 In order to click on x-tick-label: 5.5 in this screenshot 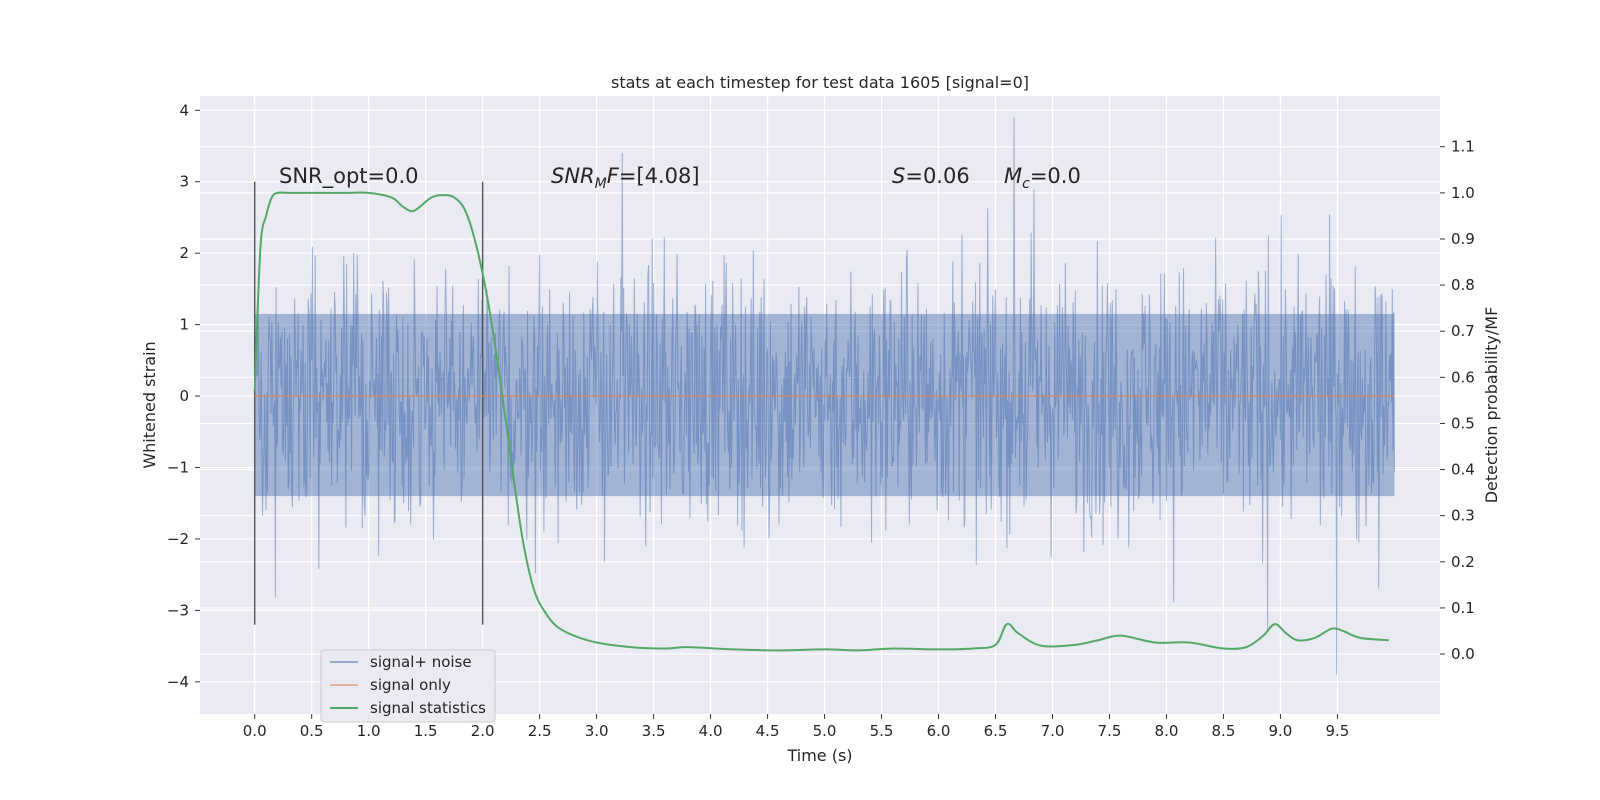, I will do `click(882, 731)`.